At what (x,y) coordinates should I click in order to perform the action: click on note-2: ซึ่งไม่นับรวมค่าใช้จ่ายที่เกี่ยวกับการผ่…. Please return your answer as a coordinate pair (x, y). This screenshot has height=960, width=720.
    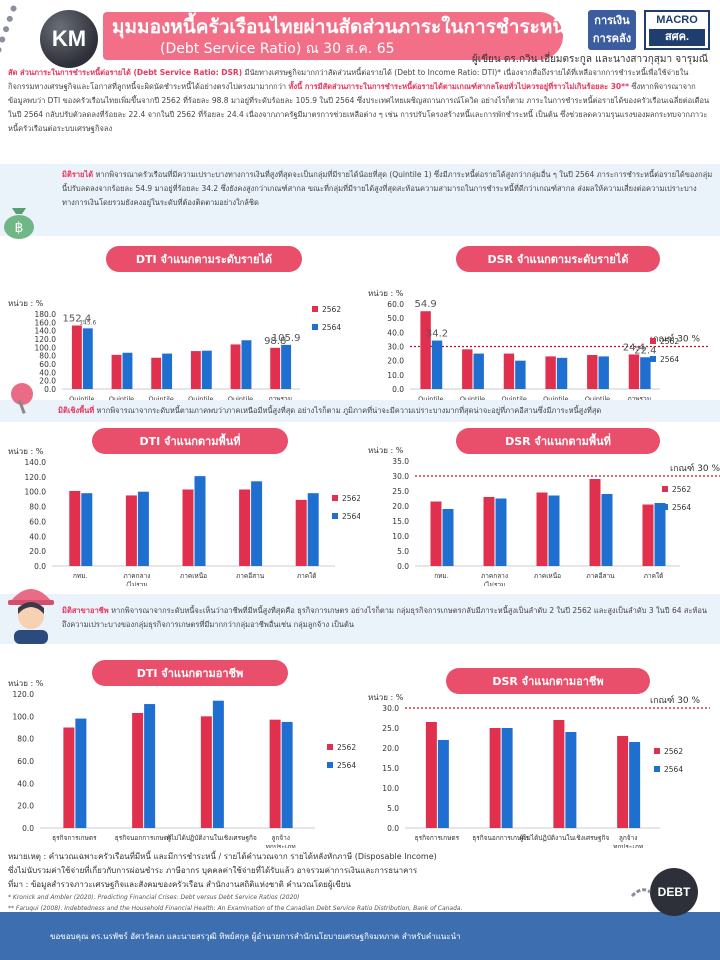
    Looking at the image, I should click on (213, 870).